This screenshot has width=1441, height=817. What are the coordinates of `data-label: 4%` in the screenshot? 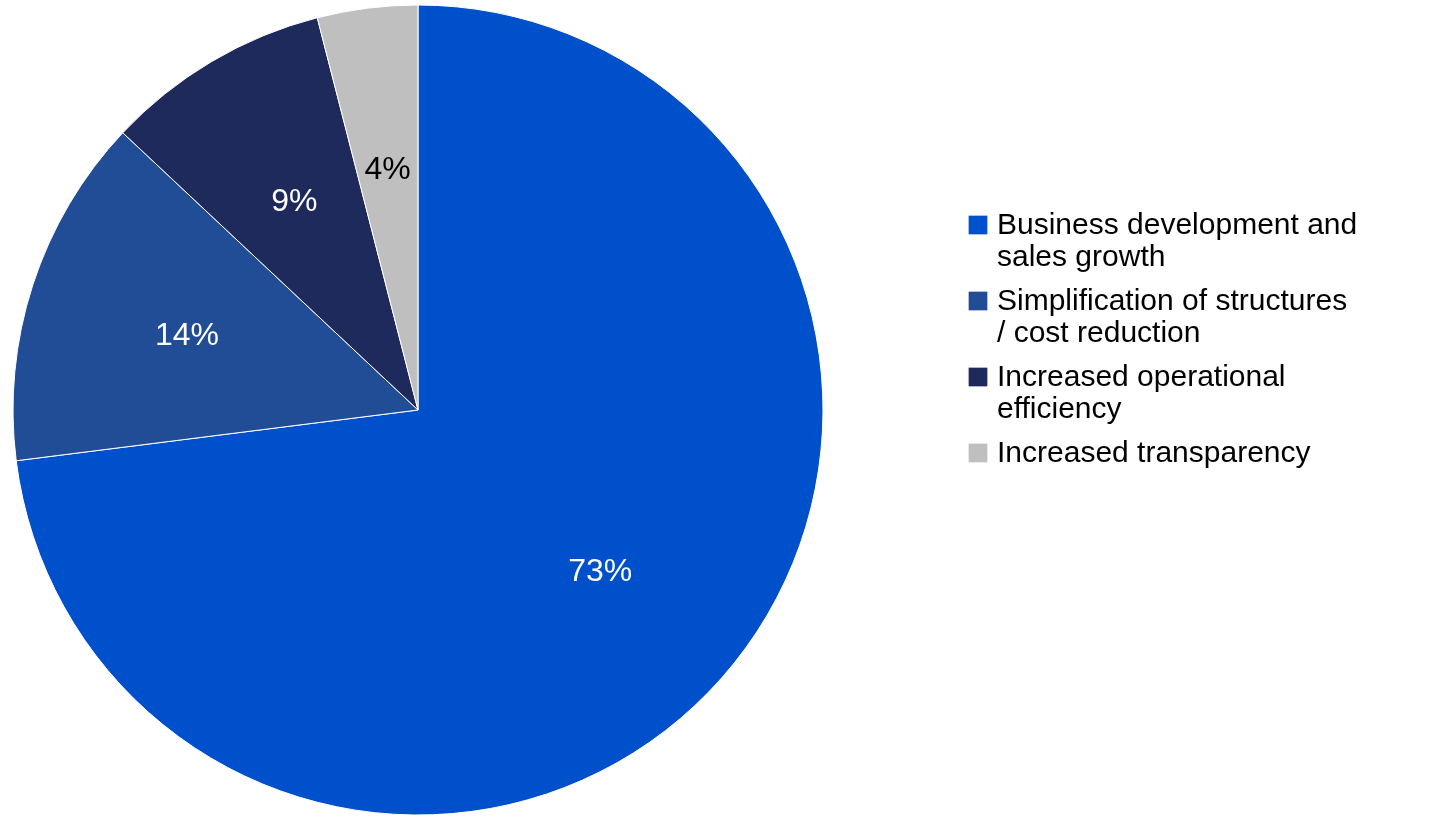 It's located at (387, 167).